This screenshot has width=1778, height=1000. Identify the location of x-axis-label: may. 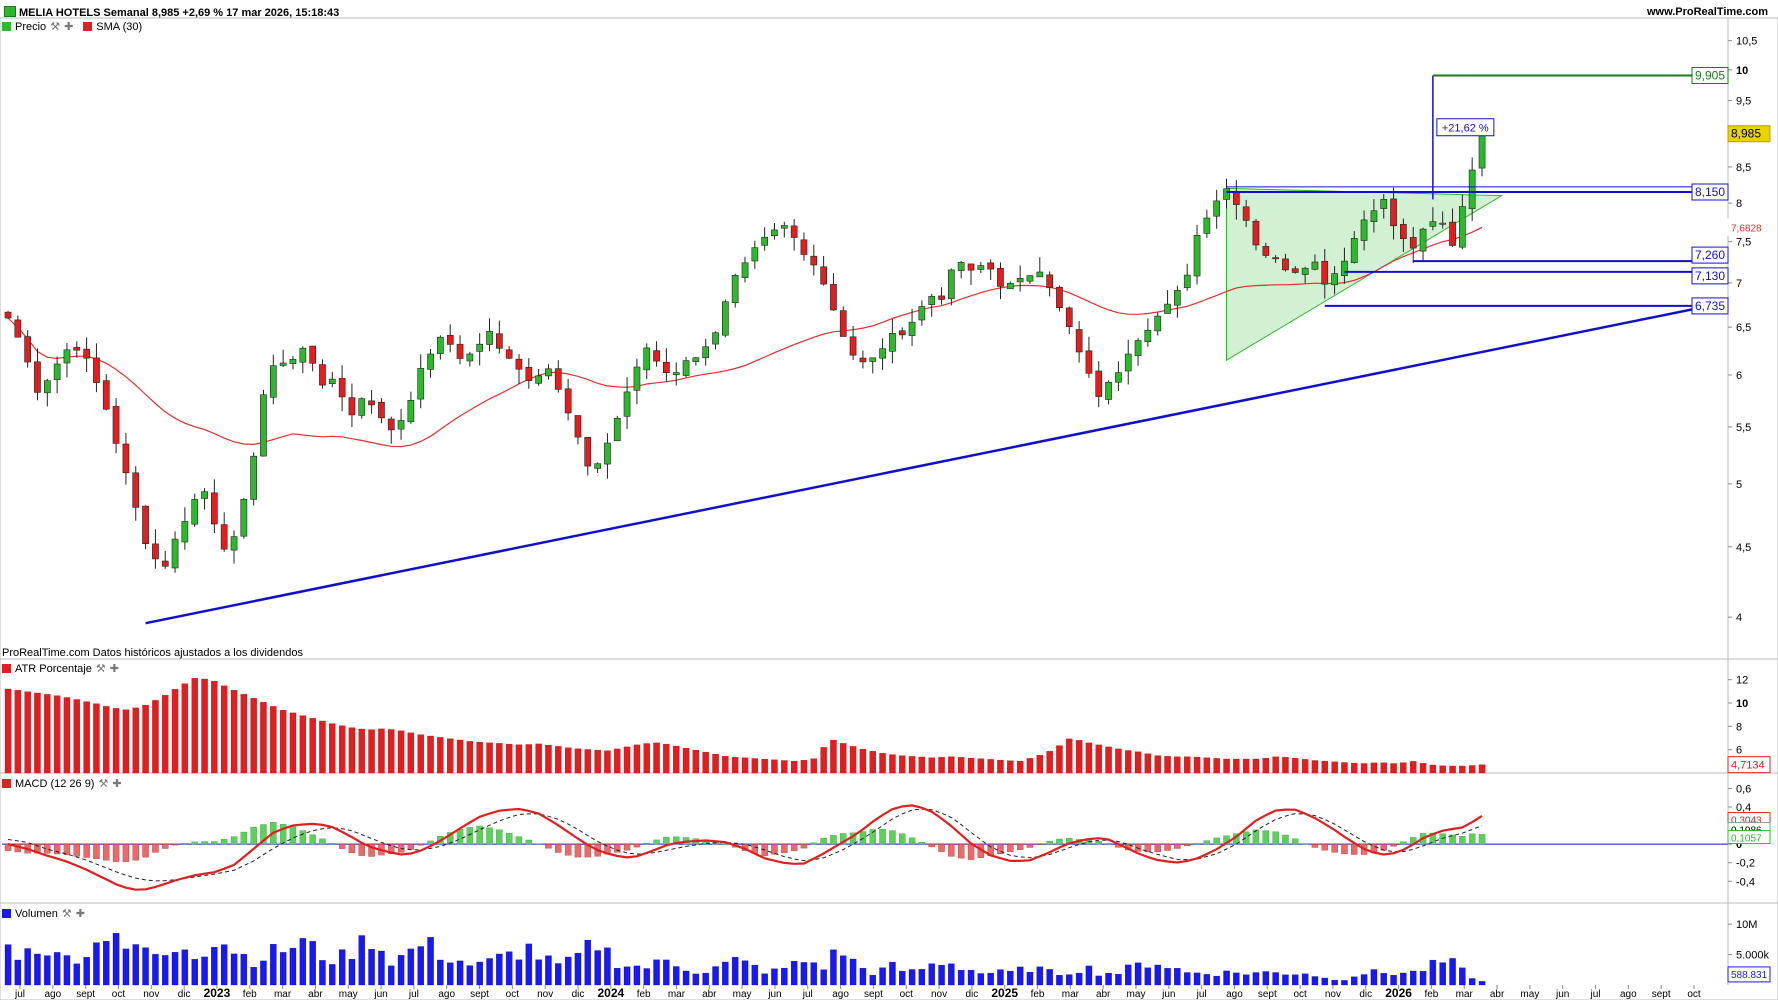
(1136, 994).